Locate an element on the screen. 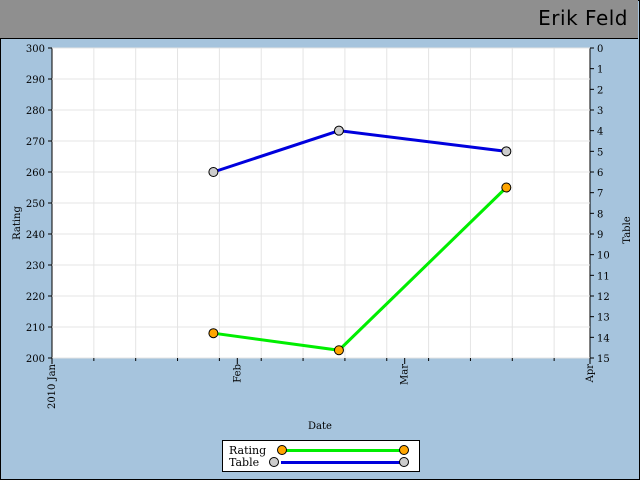 Image resolution: width=640 pixels, height=480 pixels. y2-tick-label: 10 is located at coordinates (603, 256).